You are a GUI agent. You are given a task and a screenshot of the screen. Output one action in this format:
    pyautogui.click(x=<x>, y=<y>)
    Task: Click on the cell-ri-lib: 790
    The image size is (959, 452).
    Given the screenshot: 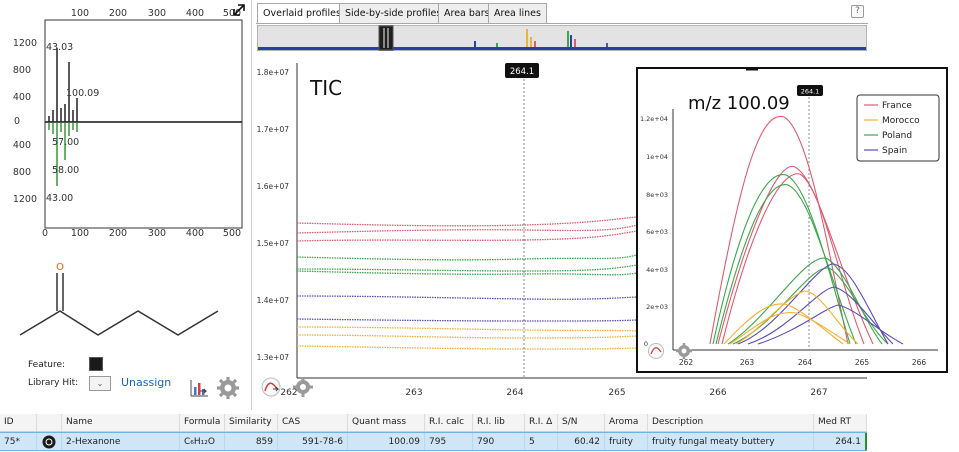 What is the action you would take?
    pyautogui.click(x=499, y=441)
    